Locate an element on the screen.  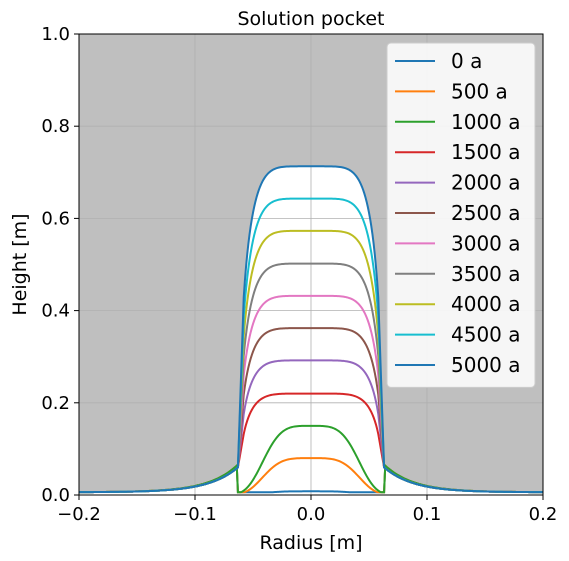
y-axis-ticks: 0.0 0.2 0.4 0.6 0.8 1.0 is located at coordinates (60, 265).